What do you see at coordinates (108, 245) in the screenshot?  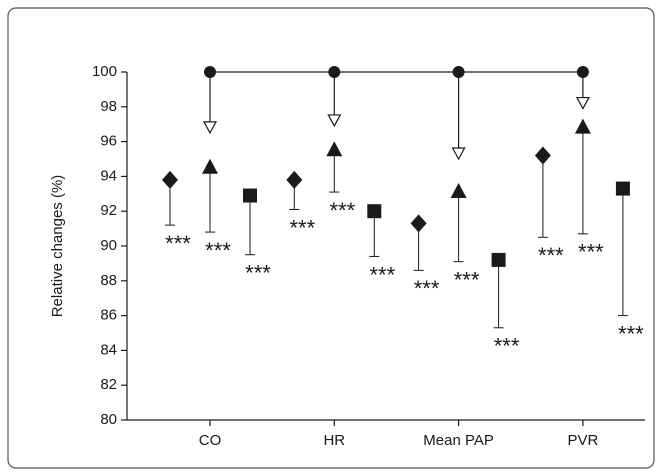 I see `y-tick-label: 90` at bounding box center [108, 245].